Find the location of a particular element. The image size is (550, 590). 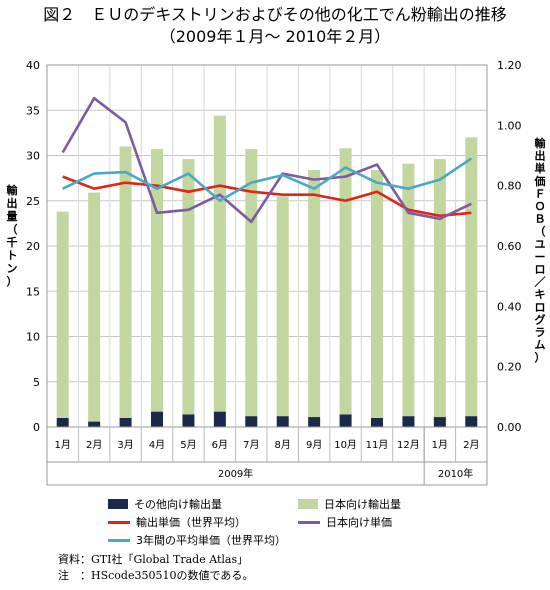

legend-item: 3年間の平均単価（世界平均） is located at coordinates (197, 540).